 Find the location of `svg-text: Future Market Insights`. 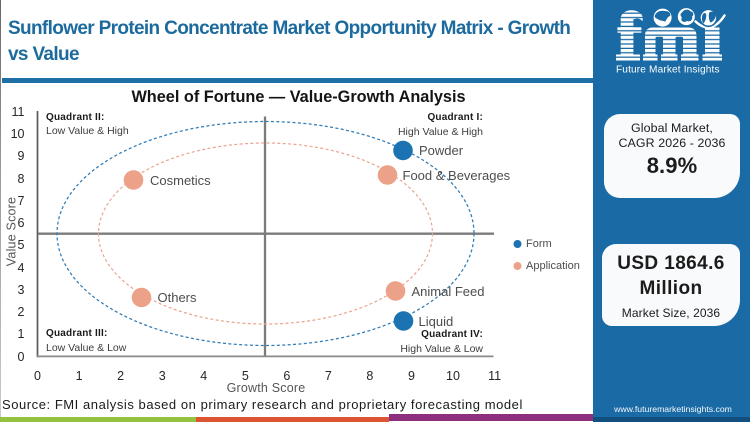

svg-text: Future Market Insights is located at coordinates (668, 70).